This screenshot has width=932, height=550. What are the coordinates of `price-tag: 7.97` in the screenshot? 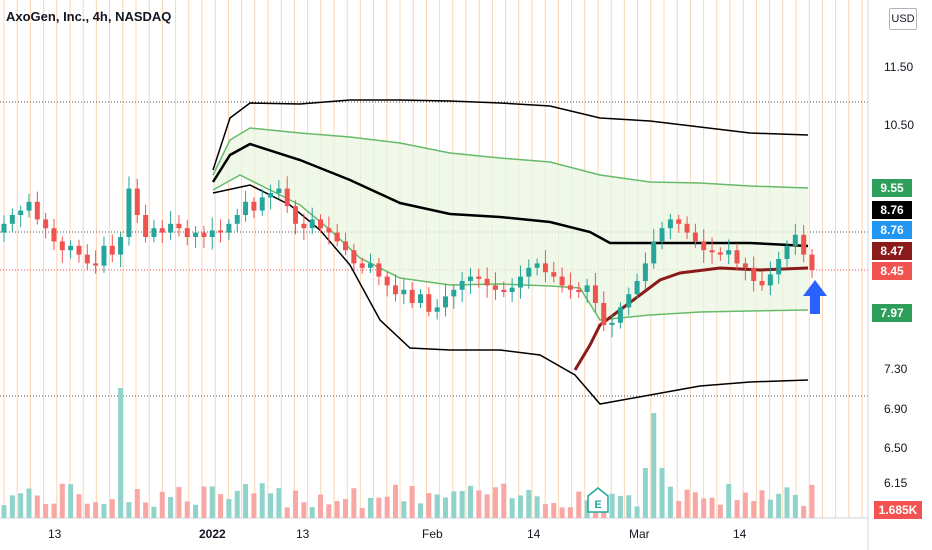 It's located at (892, 313).